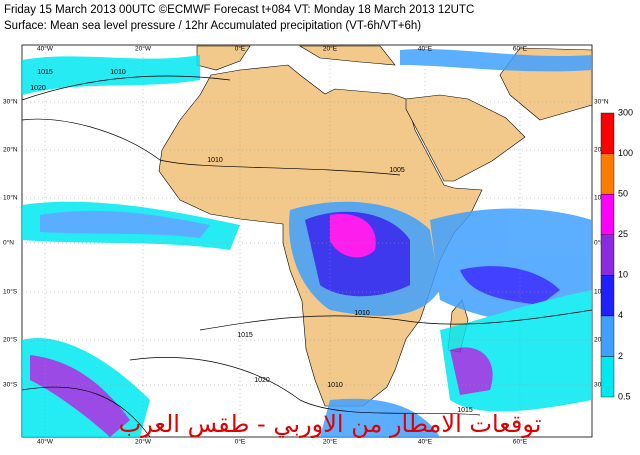 The width and height of the screenshot is (640, 455). What do you see at coordinates (623, 234) in the screenshot?
I see `legend-label: 25` at bounding box center [623, 234].